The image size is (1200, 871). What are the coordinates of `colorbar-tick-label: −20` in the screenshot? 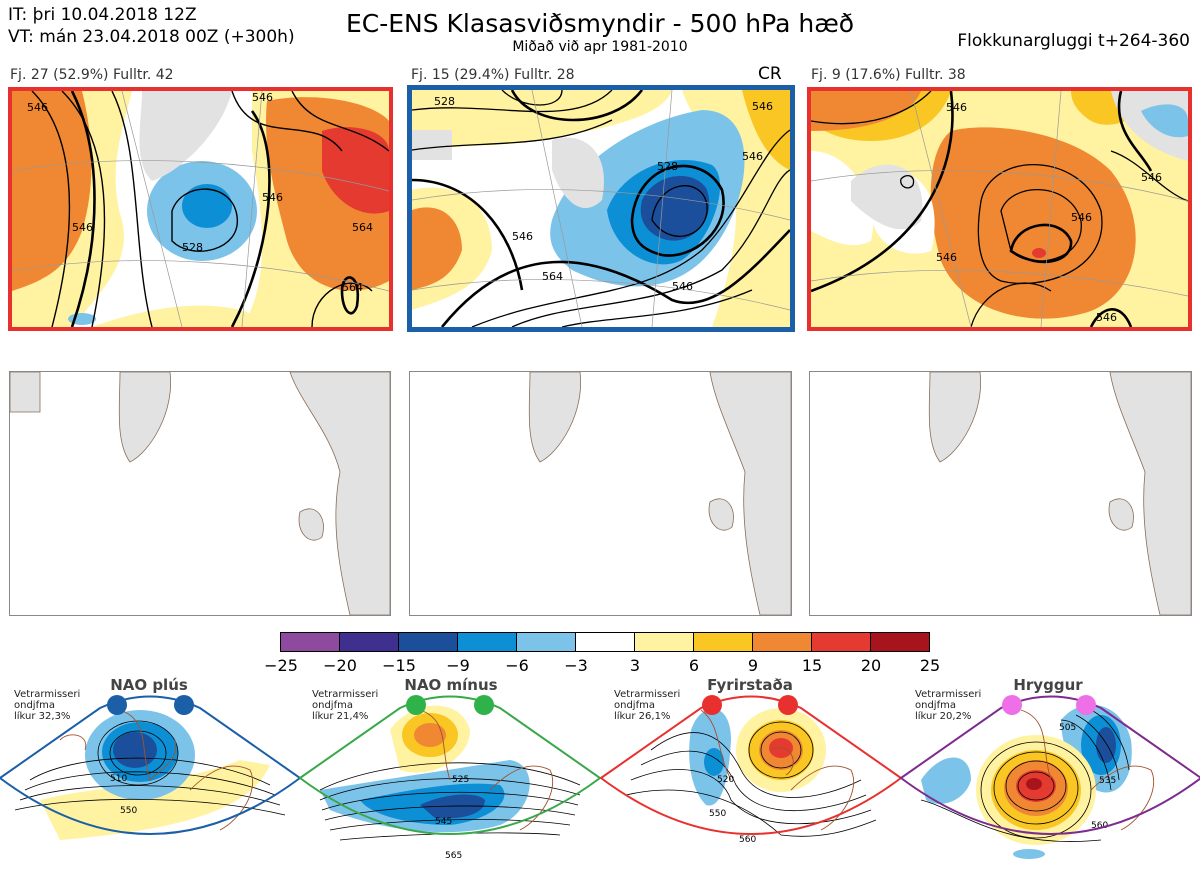 It's located at (340, 665).